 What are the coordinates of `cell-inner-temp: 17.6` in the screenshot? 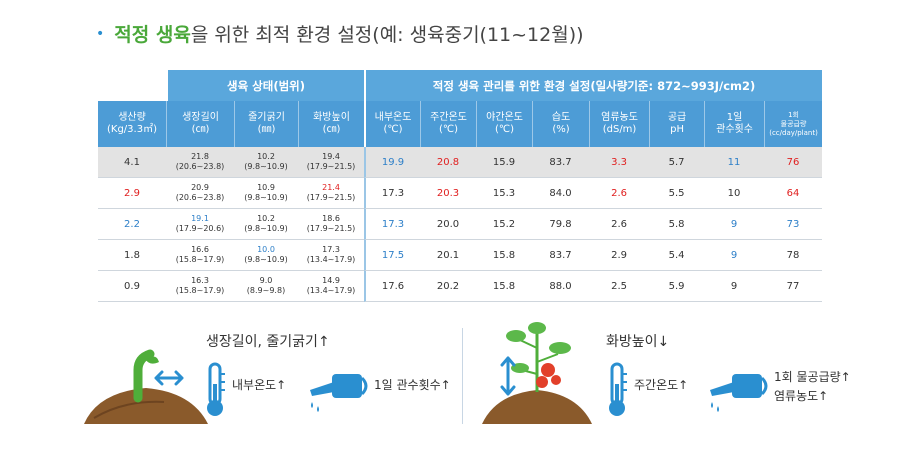 It's located at (392, 286).